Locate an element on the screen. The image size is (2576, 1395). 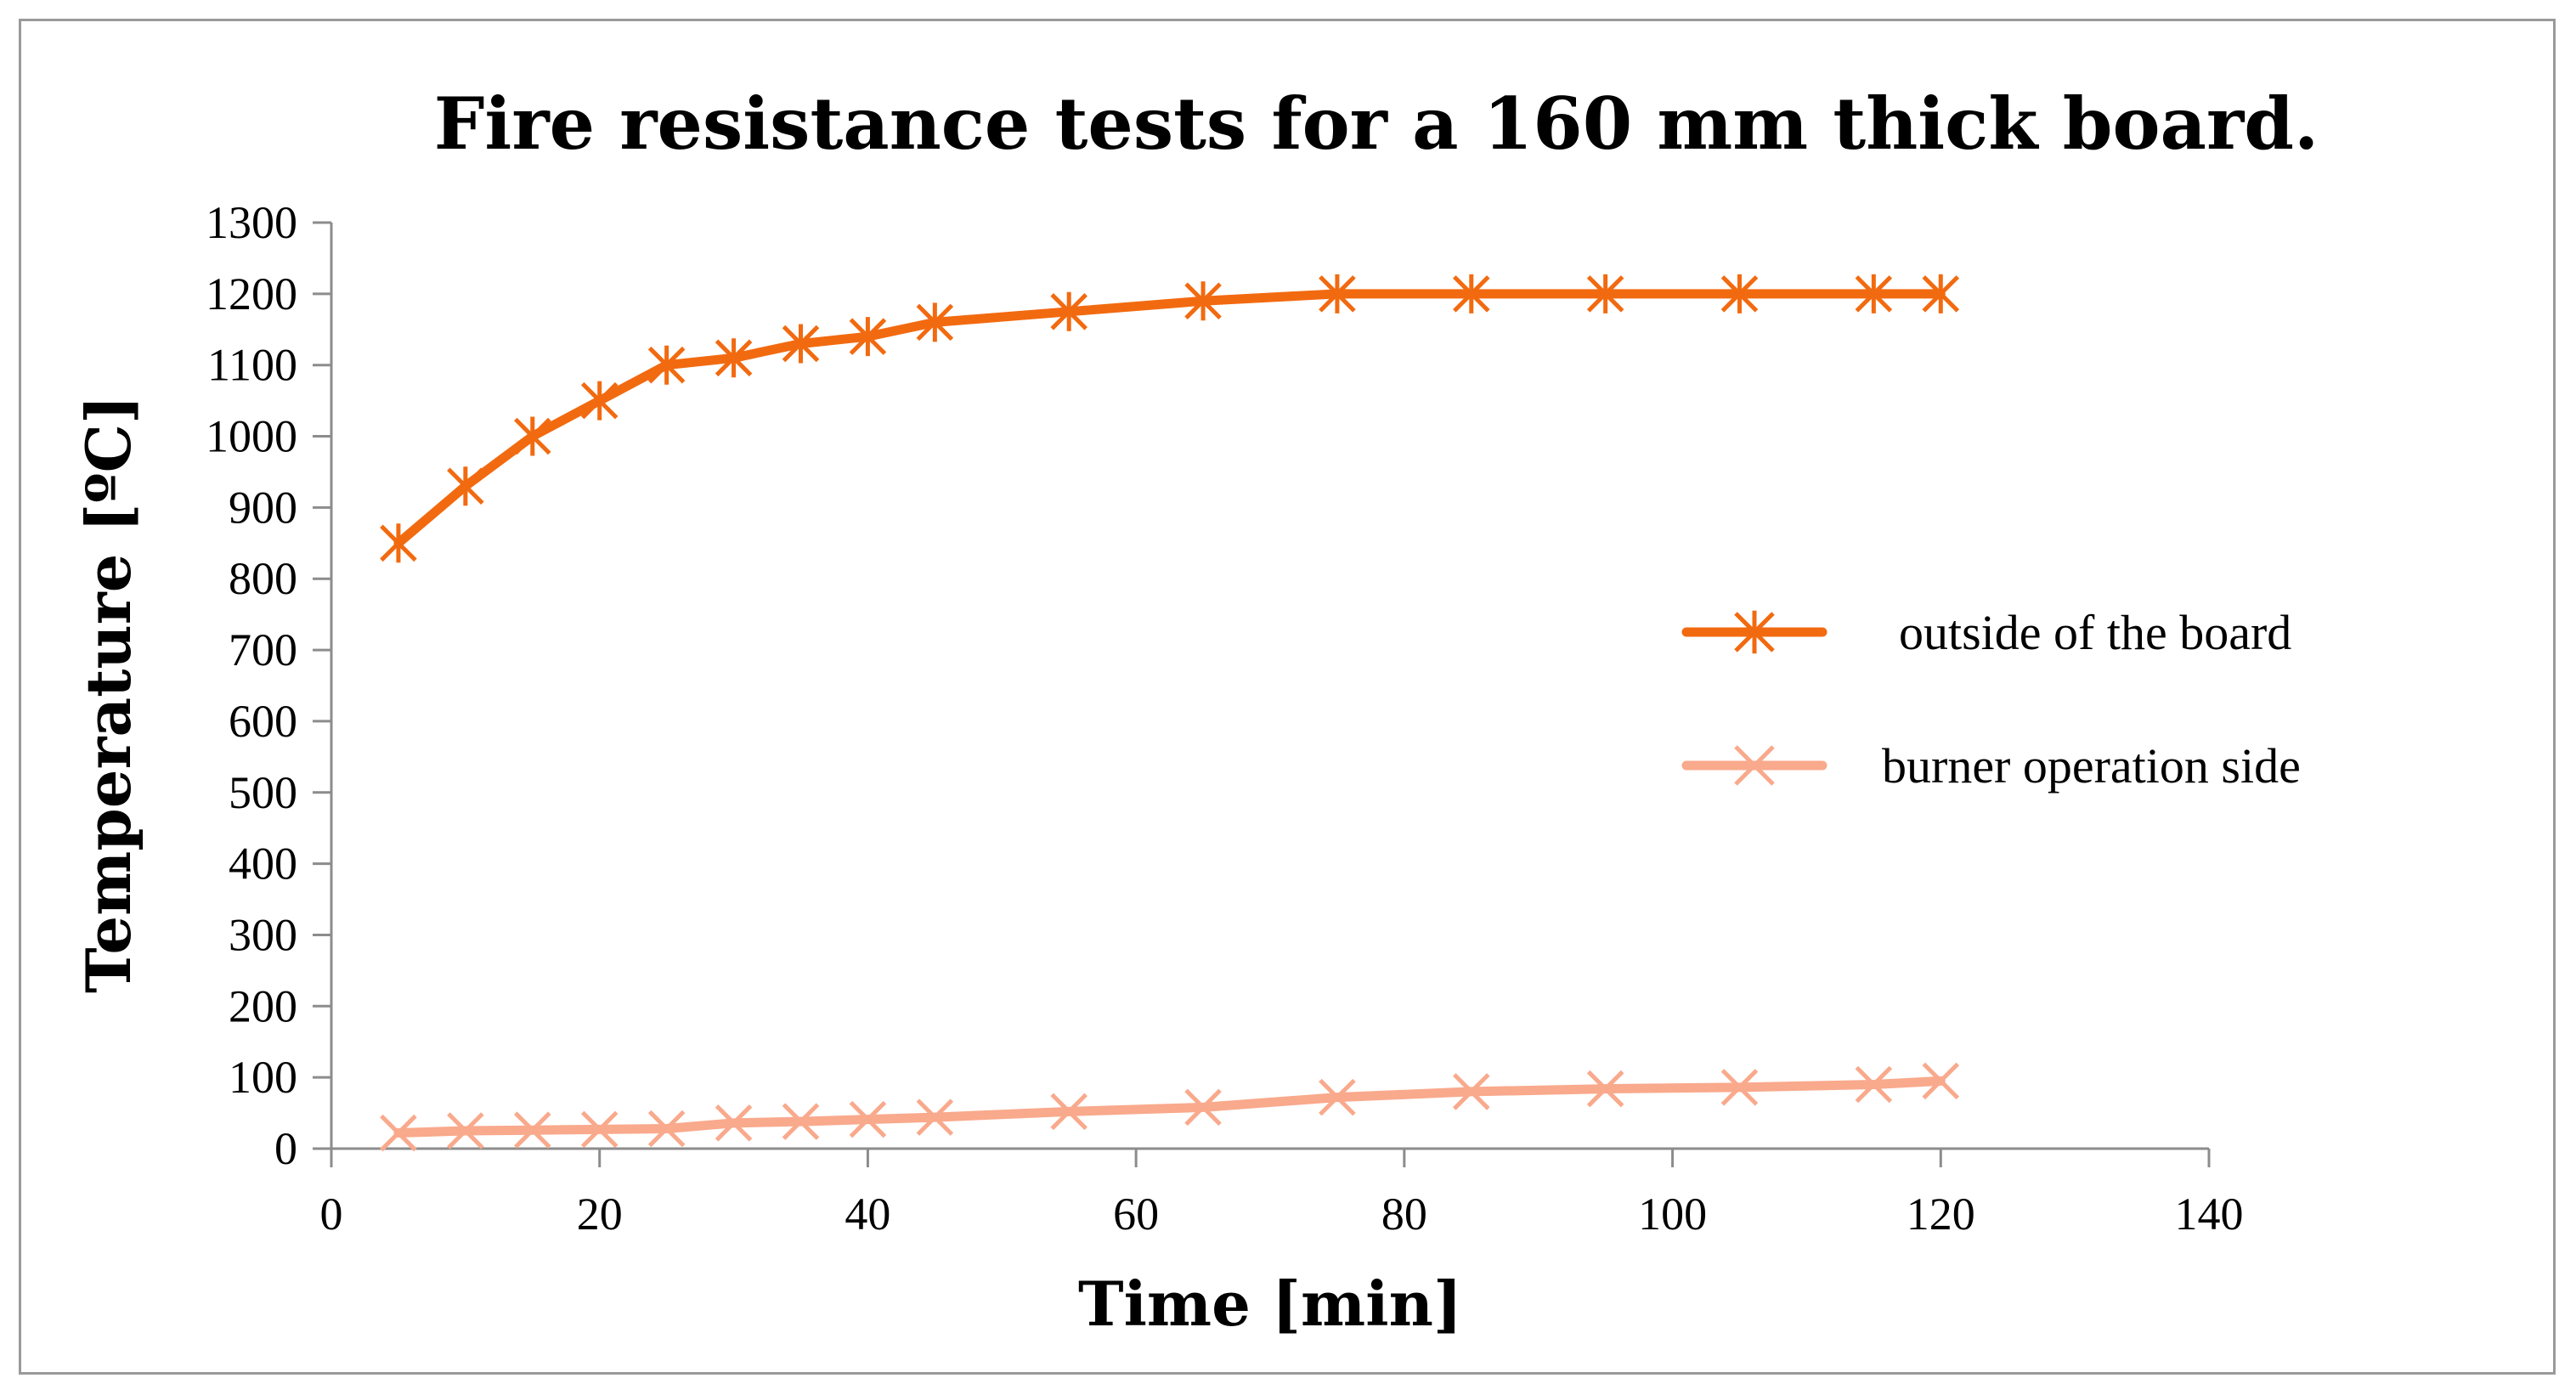
y-axis-label: Temperature [ºC] is located at coordinates (108, 694).